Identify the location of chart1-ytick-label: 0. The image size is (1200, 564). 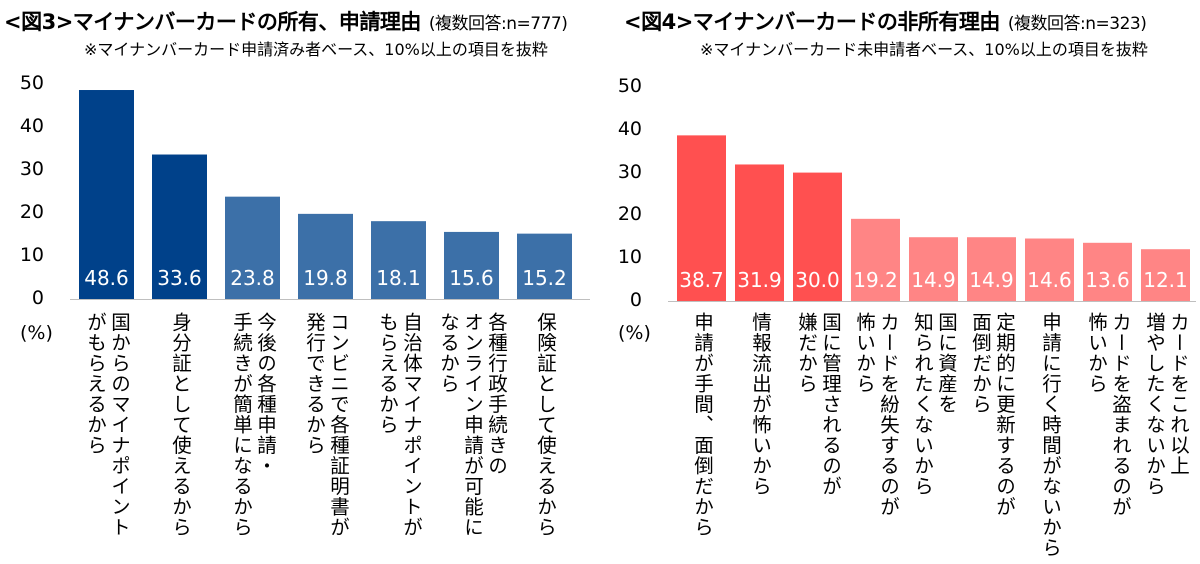
(37, 298).